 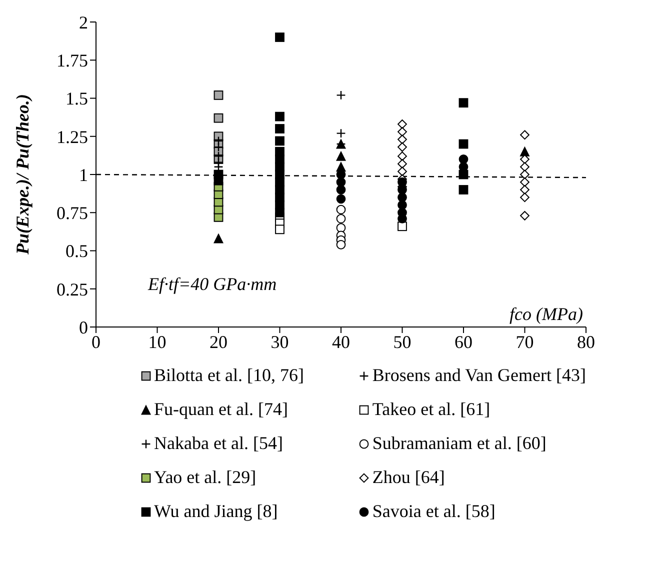 What do you see at coordinates (229, 375) in the screenshot?
I see `legend-label: Bilotta et al. [10, 76]` at bounding box center [229, 375].